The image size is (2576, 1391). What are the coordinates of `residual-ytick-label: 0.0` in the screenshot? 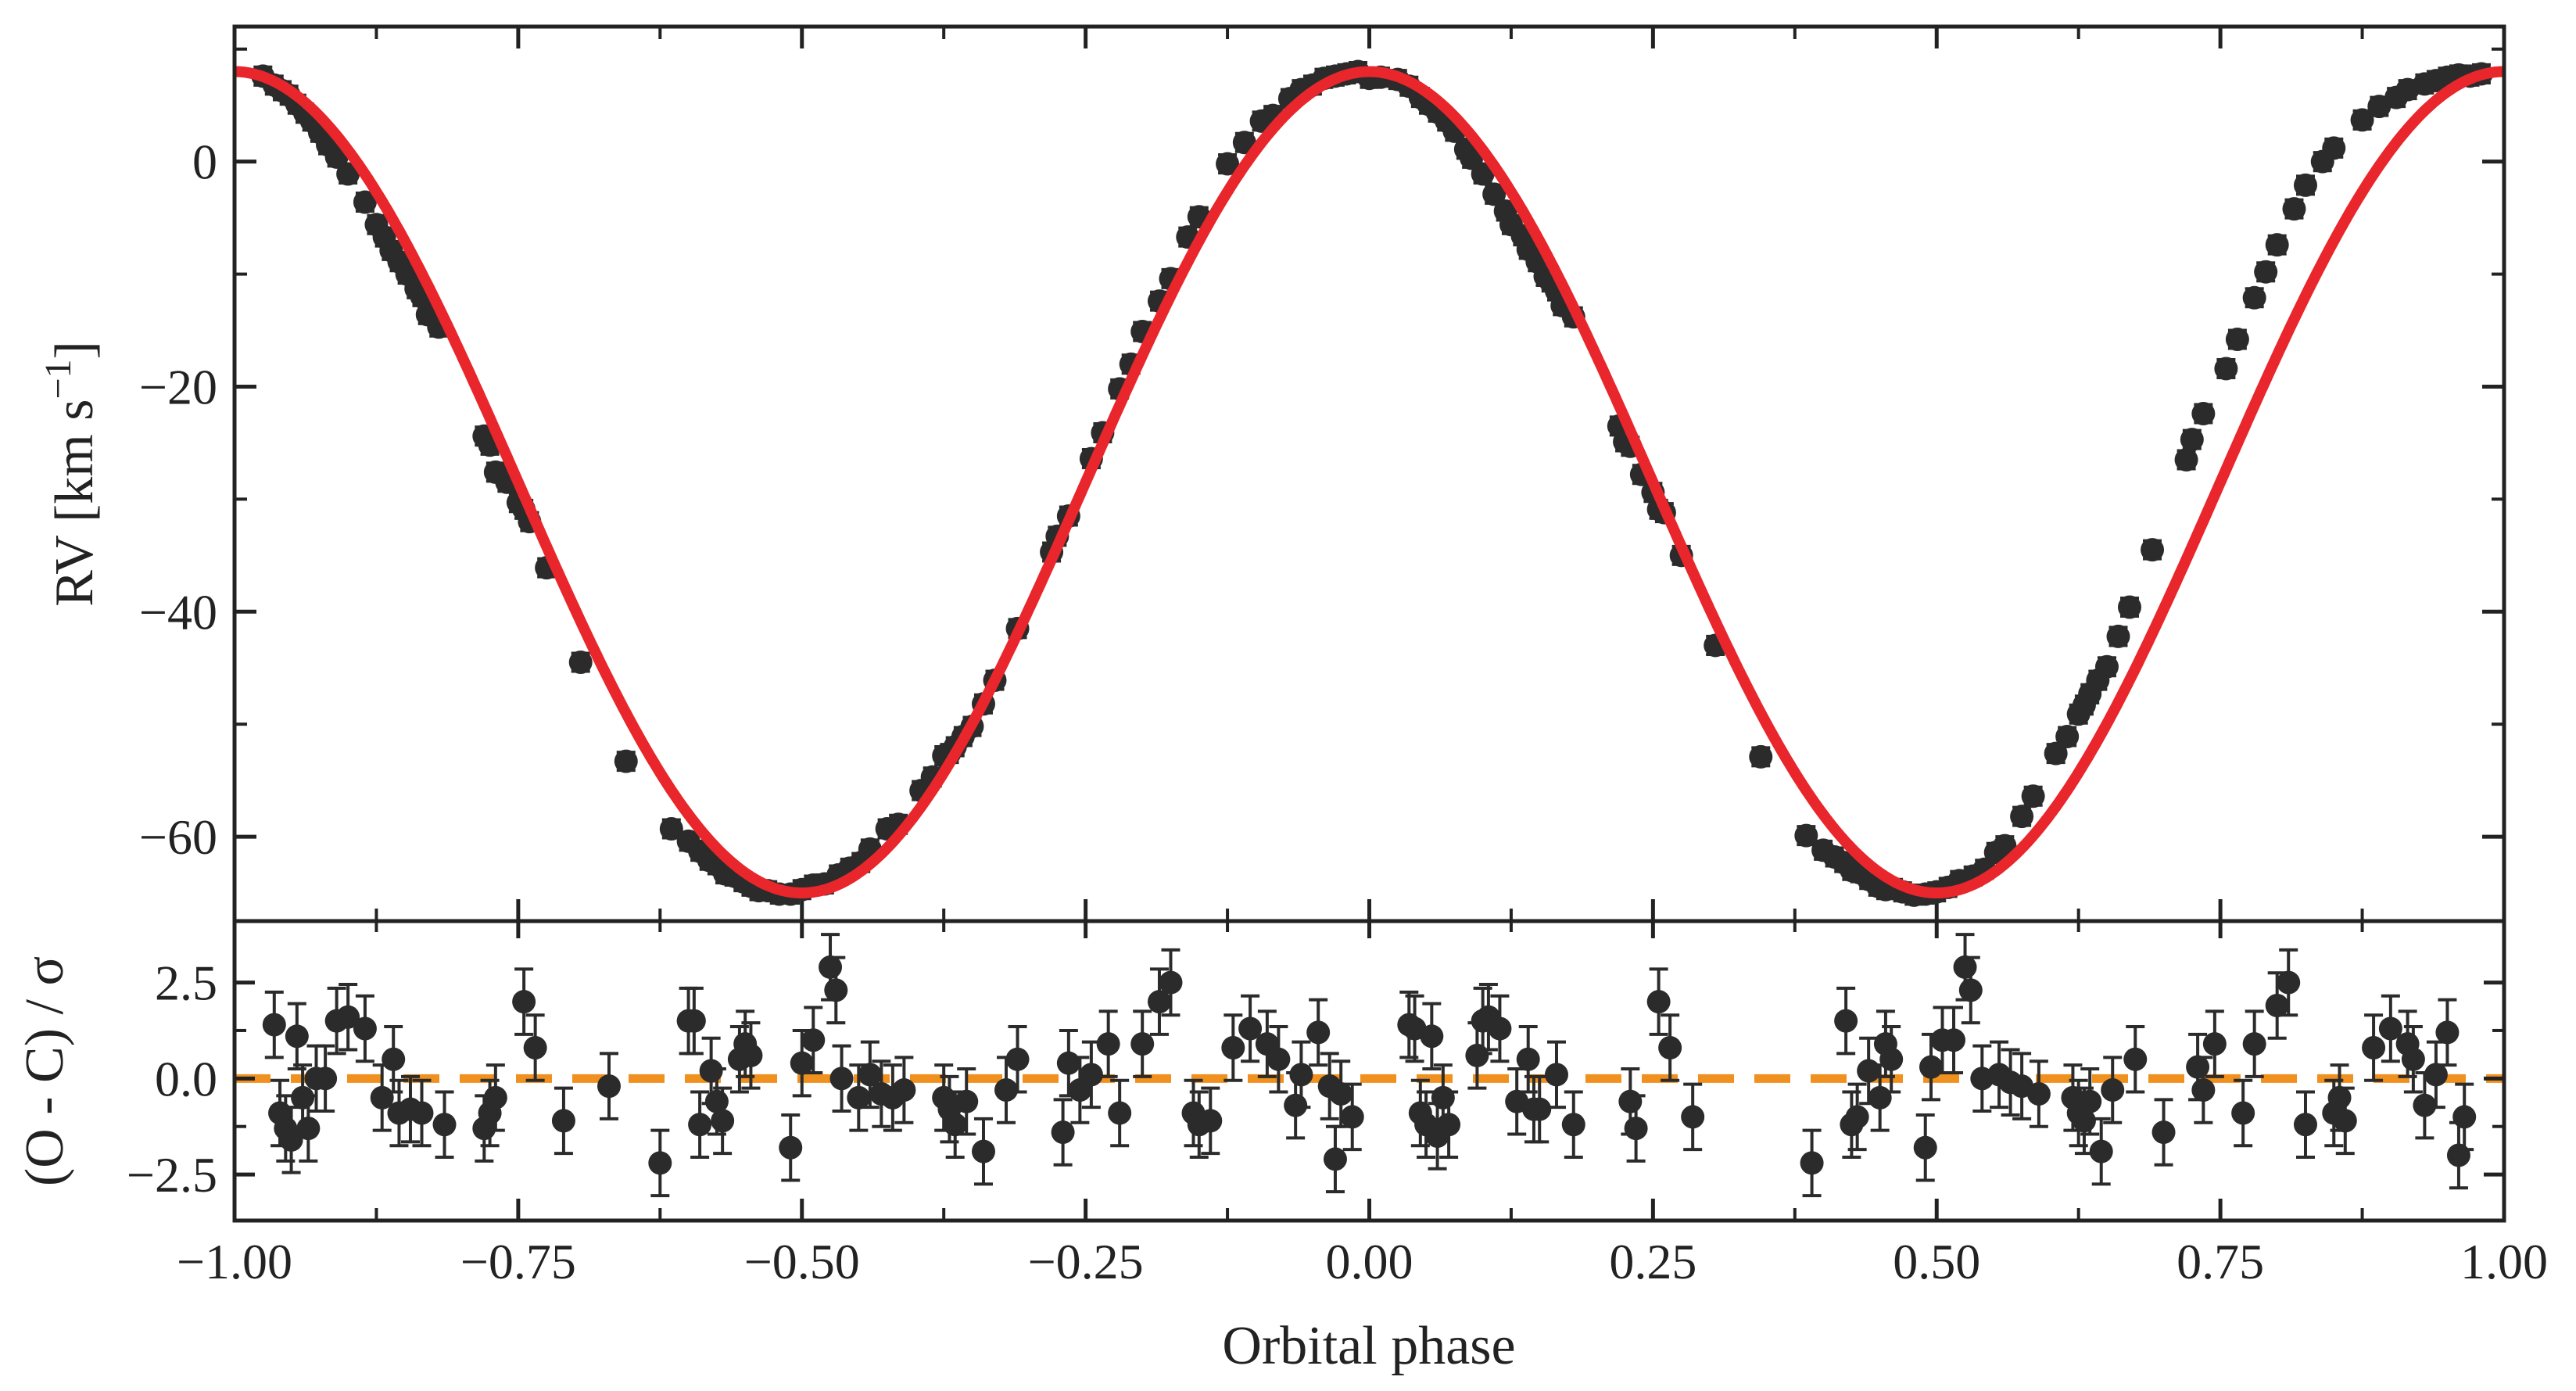 It's located at (186, 1078).